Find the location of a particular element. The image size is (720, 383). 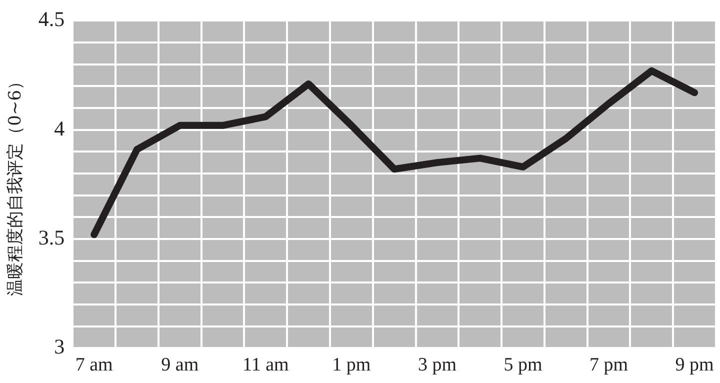

y-tick-label: 4.5 is located at coordinates (51, 19).